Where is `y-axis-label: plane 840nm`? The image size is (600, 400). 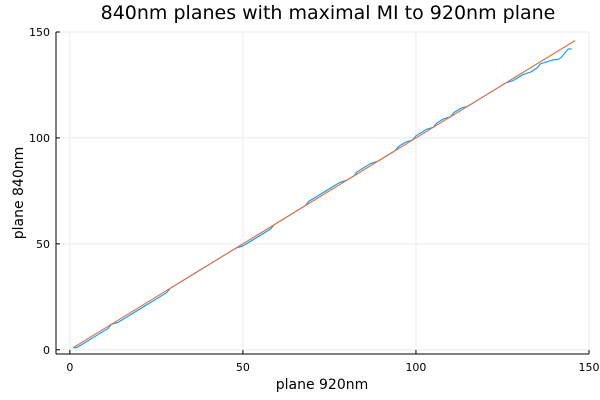 y-axis-label: plane 840nm is located at coordinates (19, 193).